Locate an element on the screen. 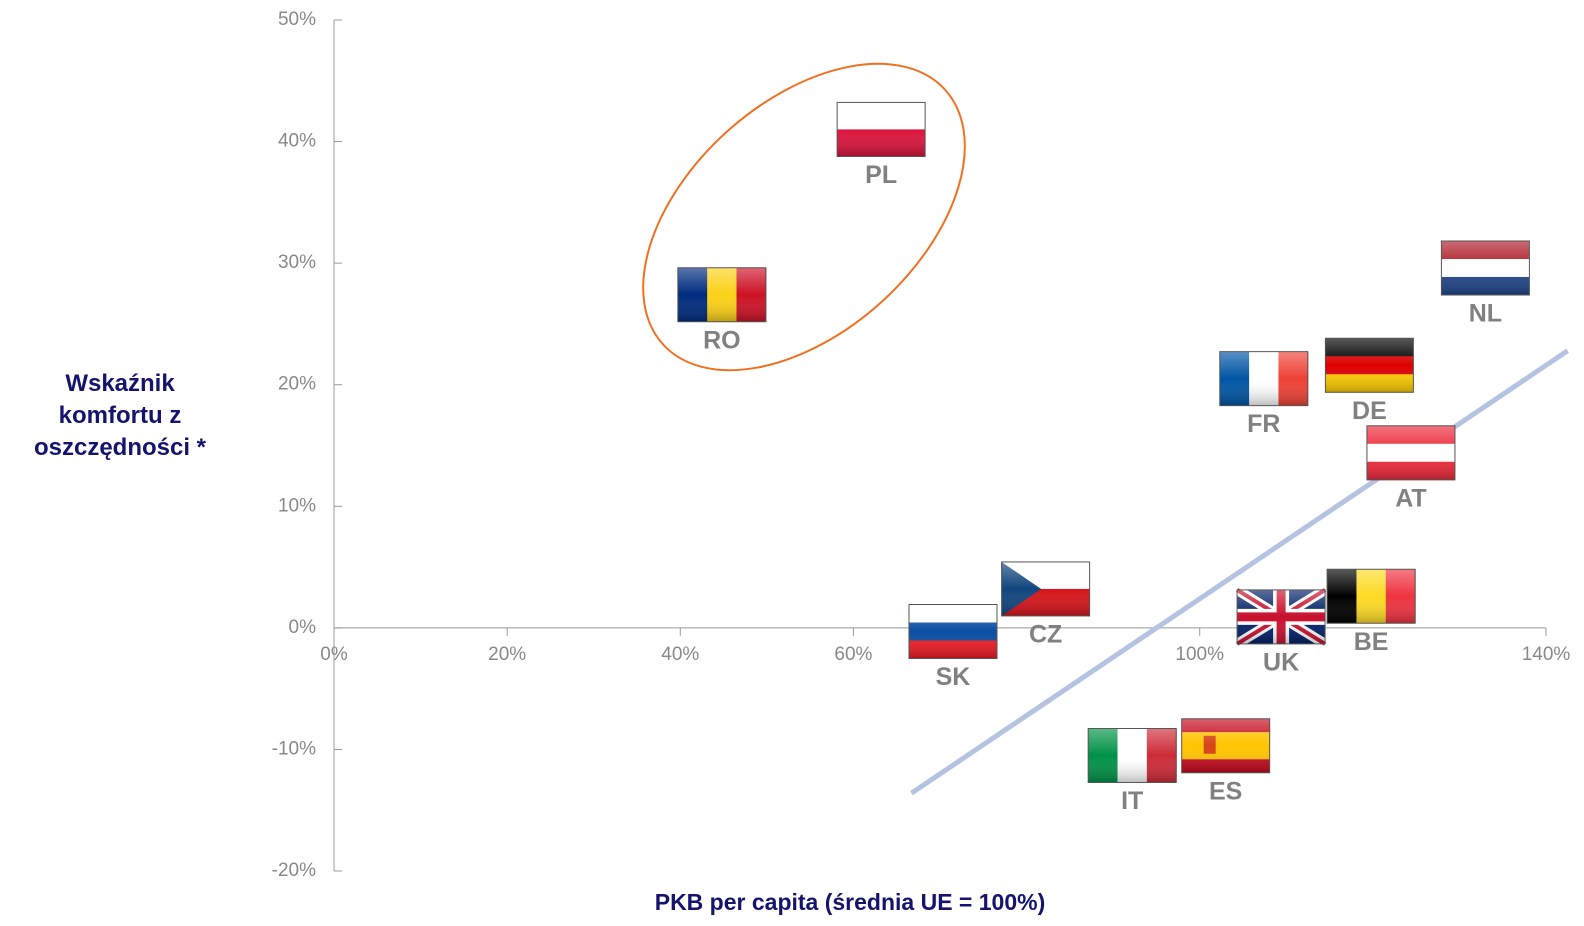  x-tick-label: 100% is located at coordinates (1199, 654).